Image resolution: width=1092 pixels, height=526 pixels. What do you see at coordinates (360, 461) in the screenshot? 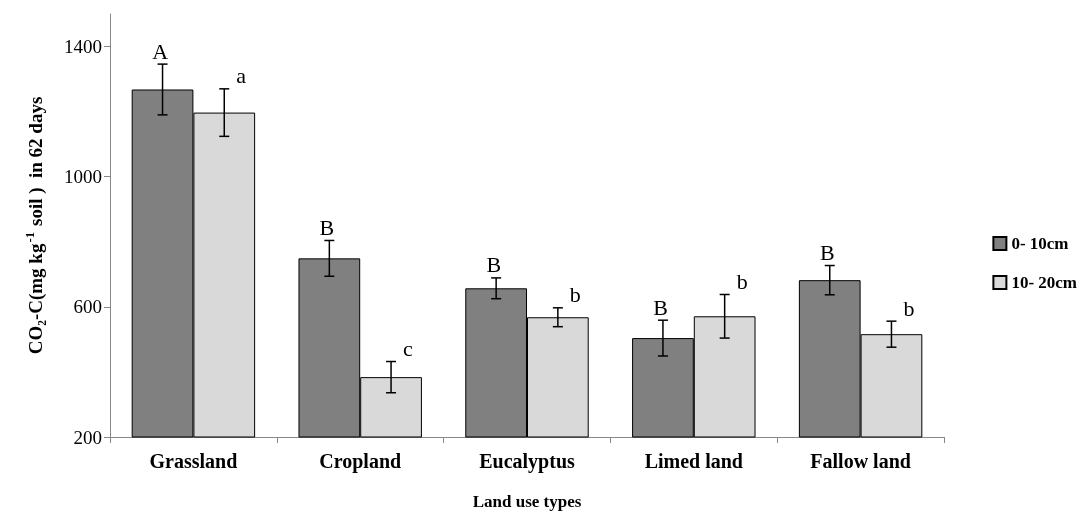
I see `x-tick-label: Cropland` at bounding box center [360, 461].